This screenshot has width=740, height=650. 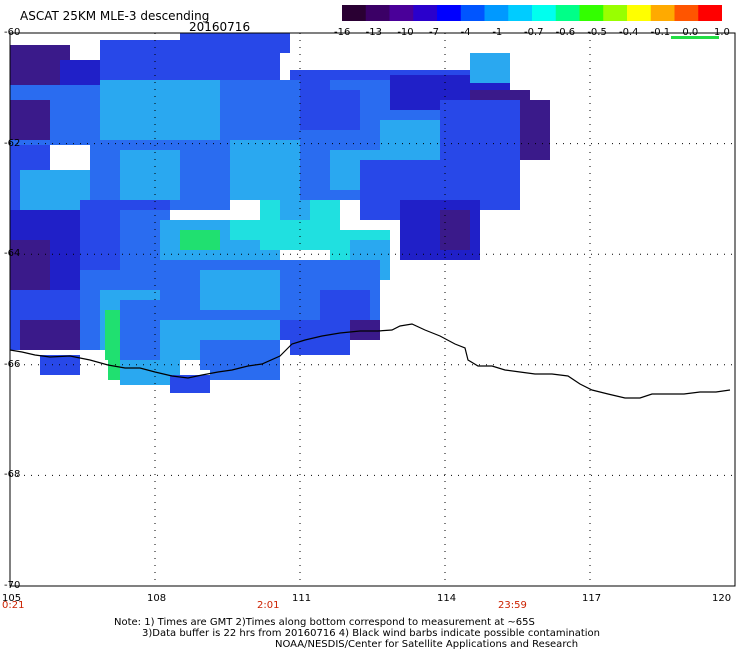 I want to click on time-label-3: 23:59, so click(x=512, y=605).